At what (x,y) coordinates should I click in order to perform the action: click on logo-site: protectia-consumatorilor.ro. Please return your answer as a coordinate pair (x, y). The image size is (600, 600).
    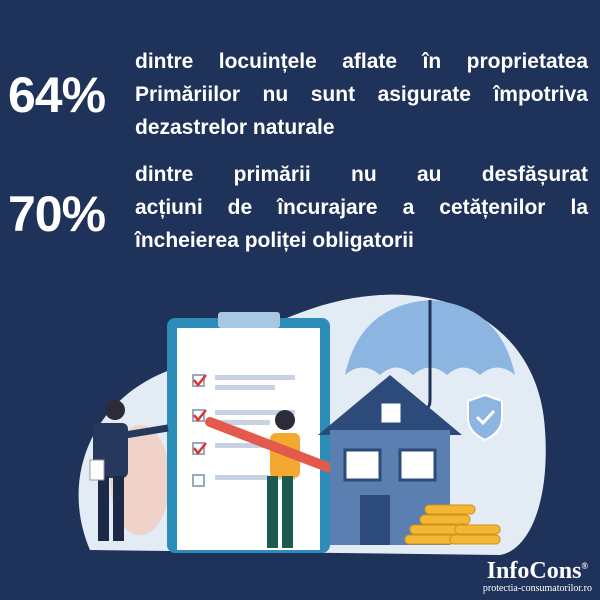
    Looking at the image, I should click on (537, 588).